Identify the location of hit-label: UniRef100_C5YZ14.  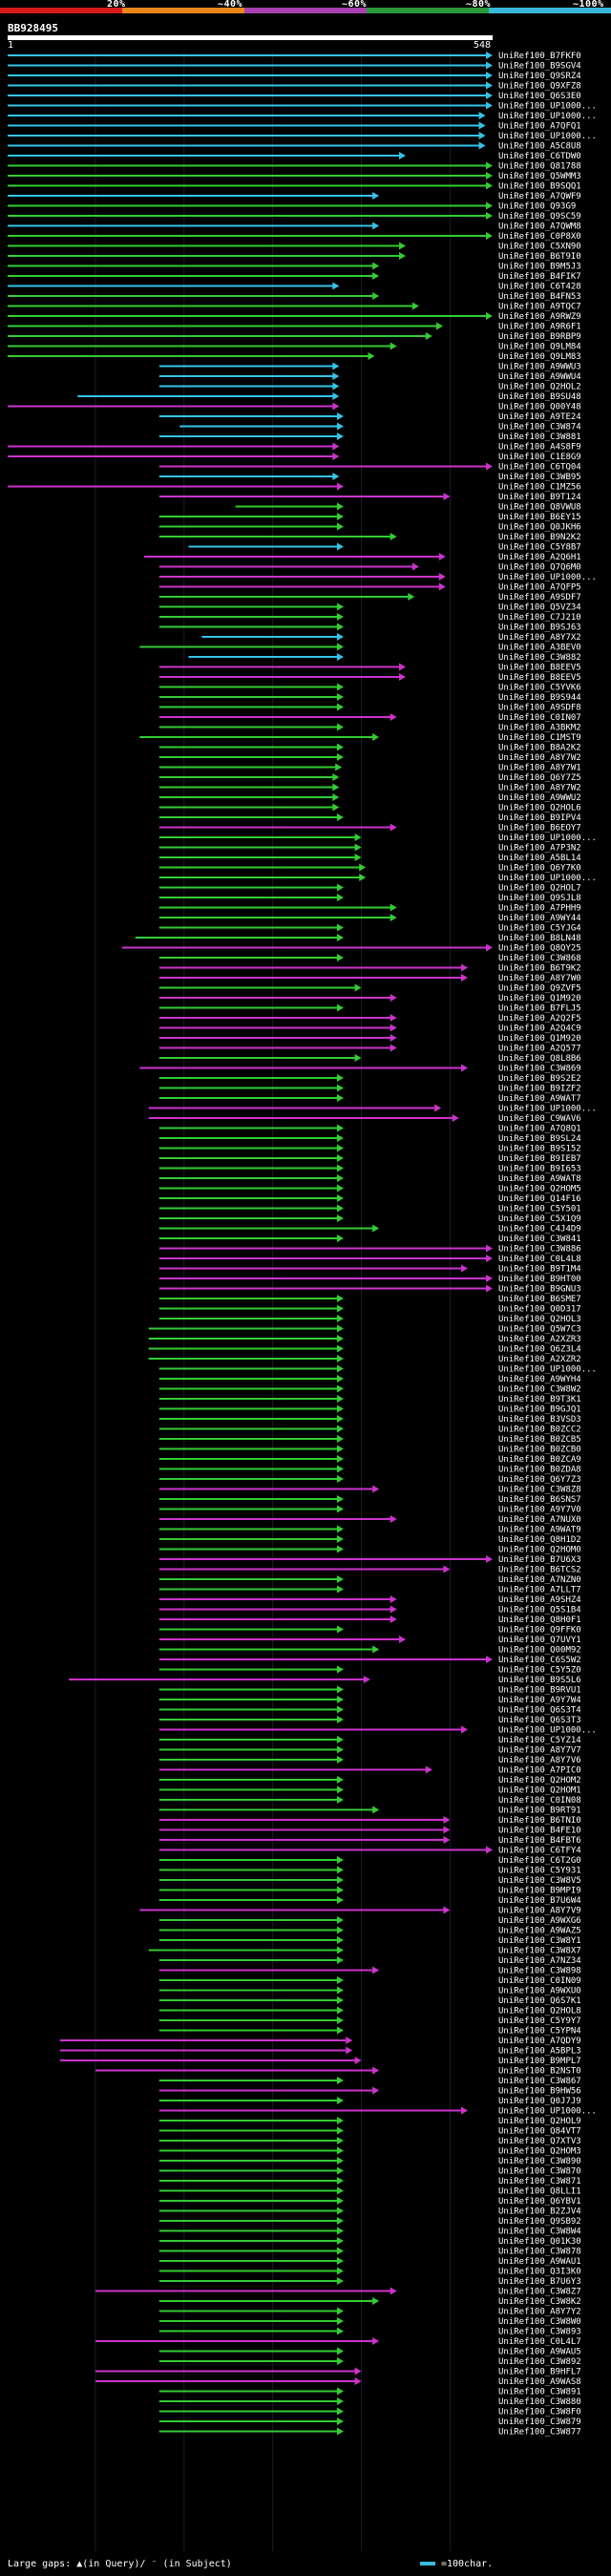
(539, 1740).